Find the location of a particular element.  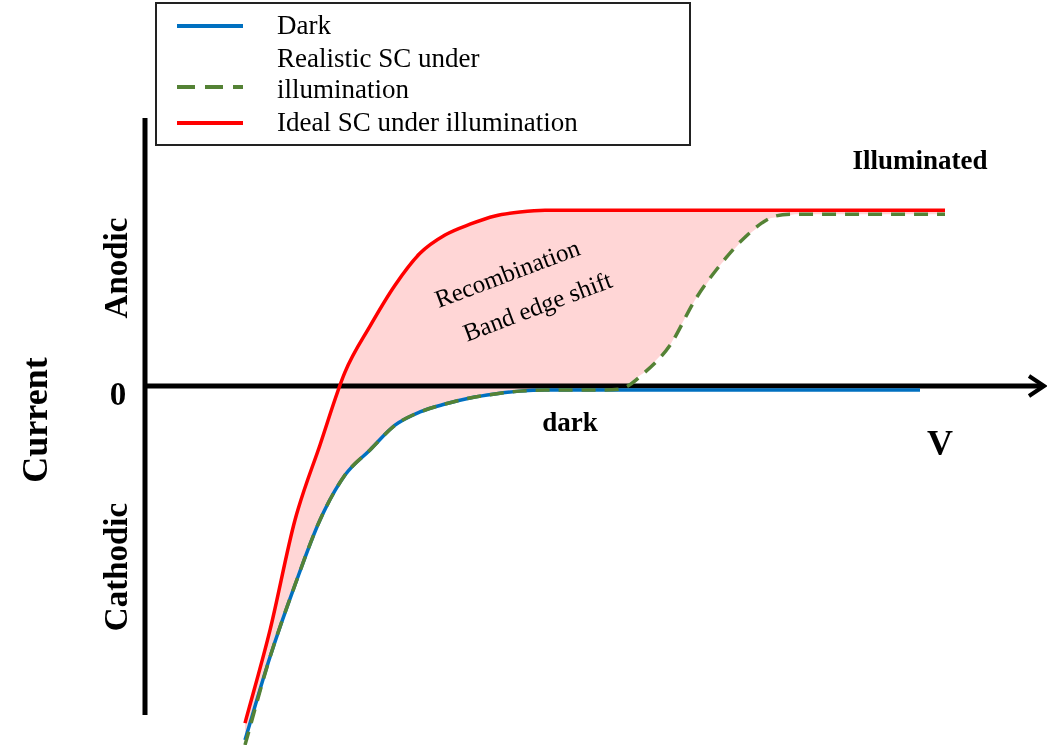

x-axis-title: V is located at coordinates (940, 443).